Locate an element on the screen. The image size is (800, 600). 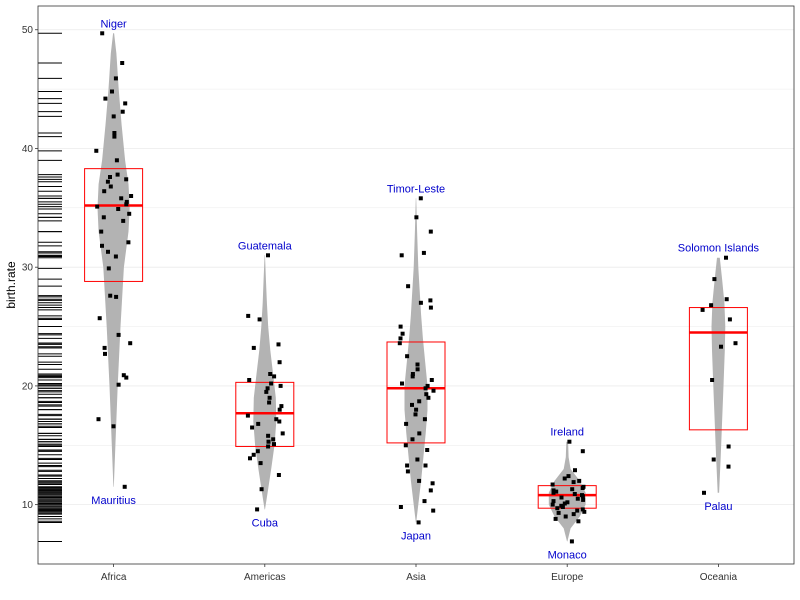
annotation-label: Monaco is located at coordinates (567, 555).